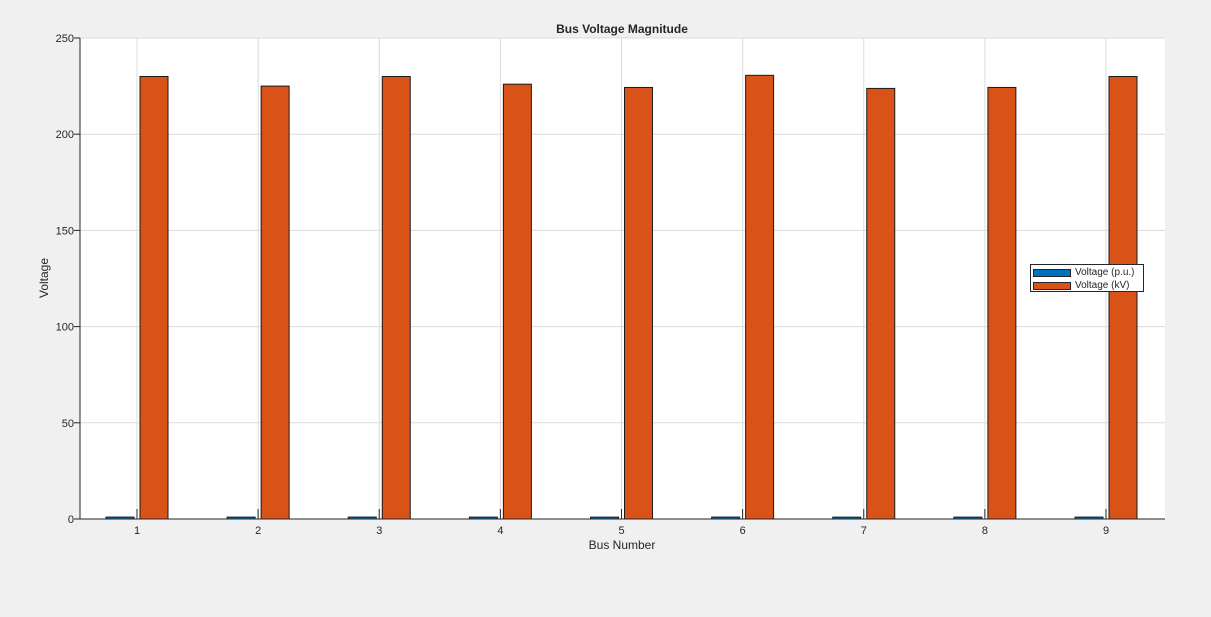 The height and width of the screenshot is (617, 1211). I want to click on legend-entry-kv: Voltage (kV), so click(1088, 285).